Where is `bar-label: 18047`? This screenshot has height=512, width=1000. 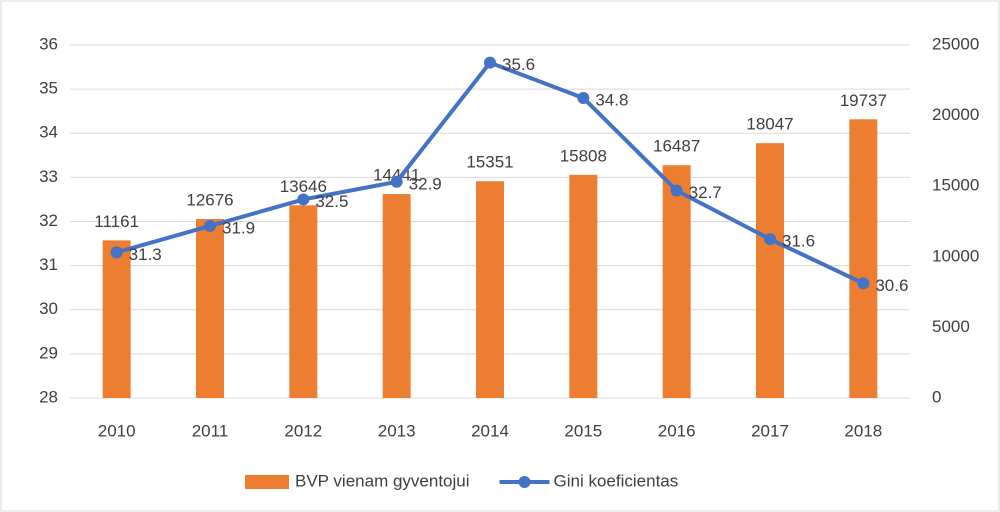 bar-label: 18047 is located at coordinates (769, 124).